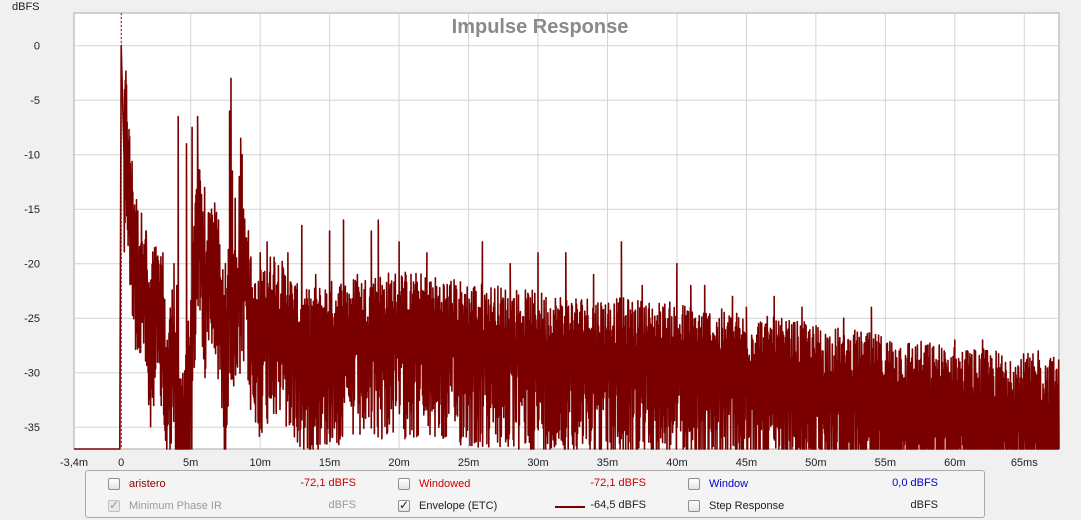  Describe the element at coordinates (676, 463) in the screenshot. I see `x-tick-label: 40m` at that location.